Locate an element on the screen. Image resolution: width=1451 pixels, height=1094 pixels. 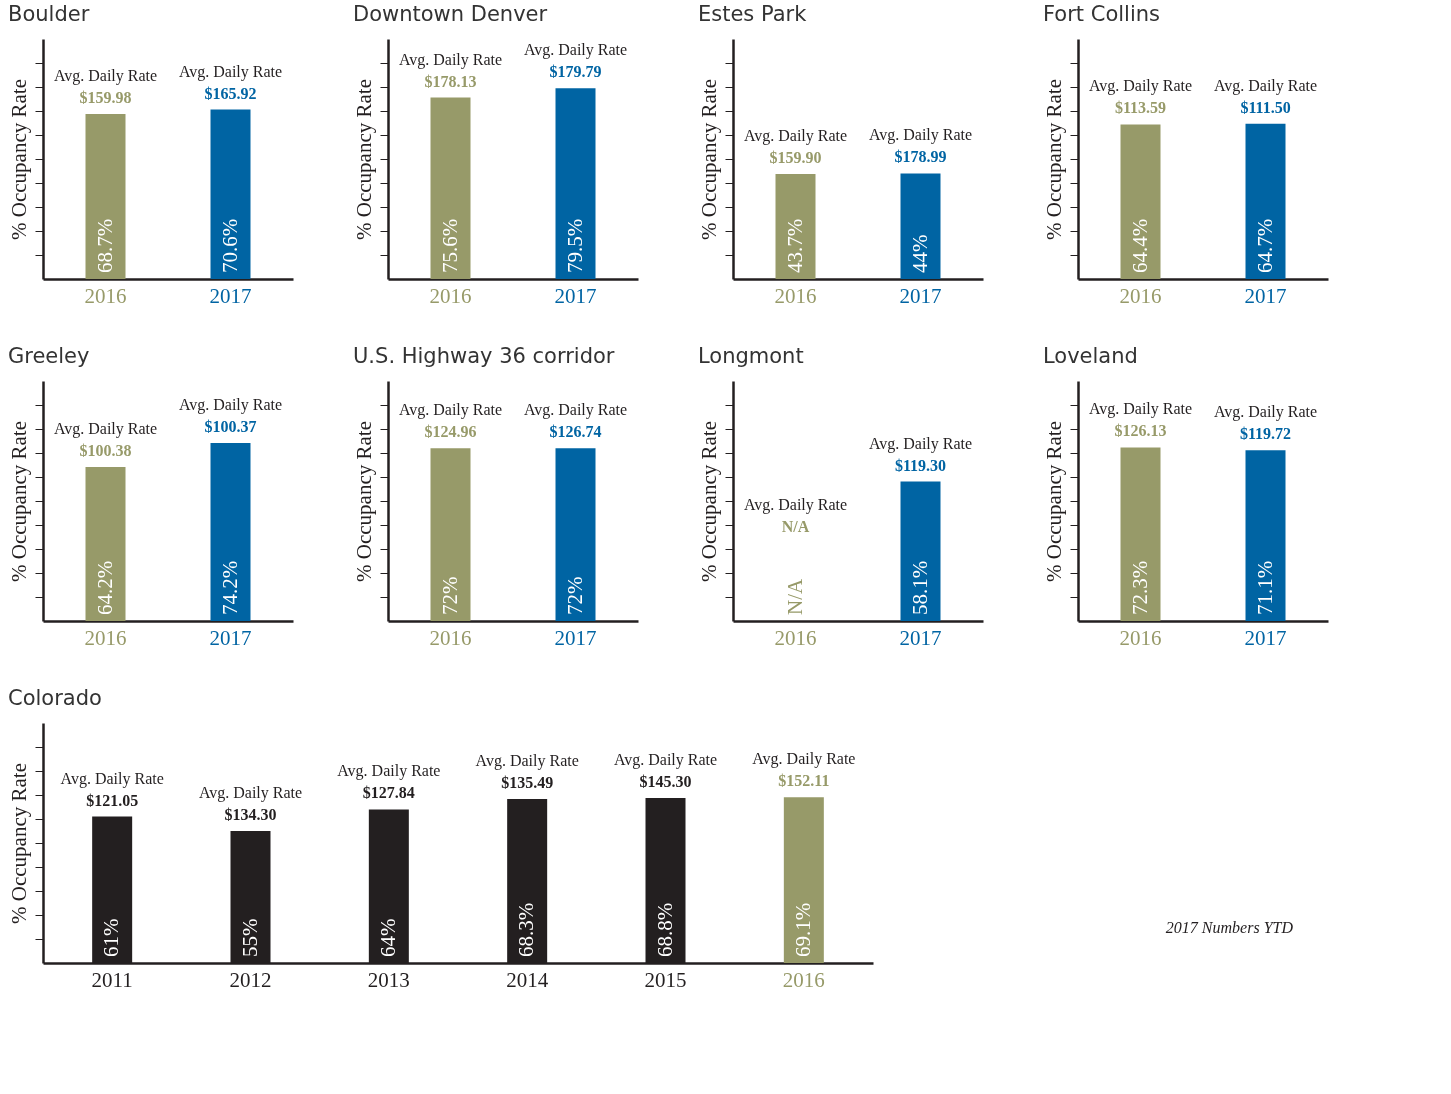
annotation: $179.79 is located at coordinates (575, 72).